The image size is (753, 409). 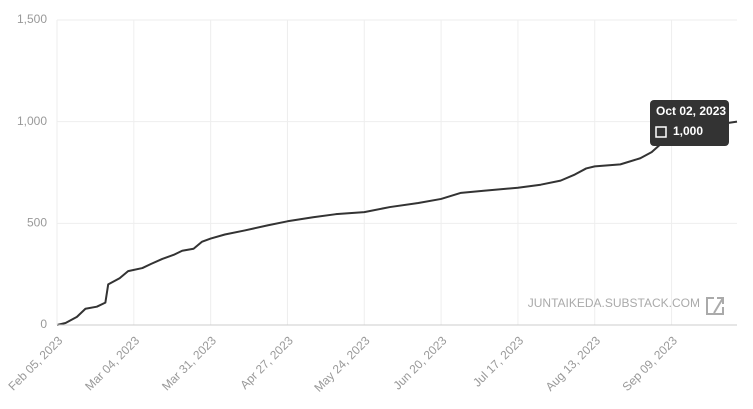 I want to click on icon-arrow, so click(x=718, y=305).